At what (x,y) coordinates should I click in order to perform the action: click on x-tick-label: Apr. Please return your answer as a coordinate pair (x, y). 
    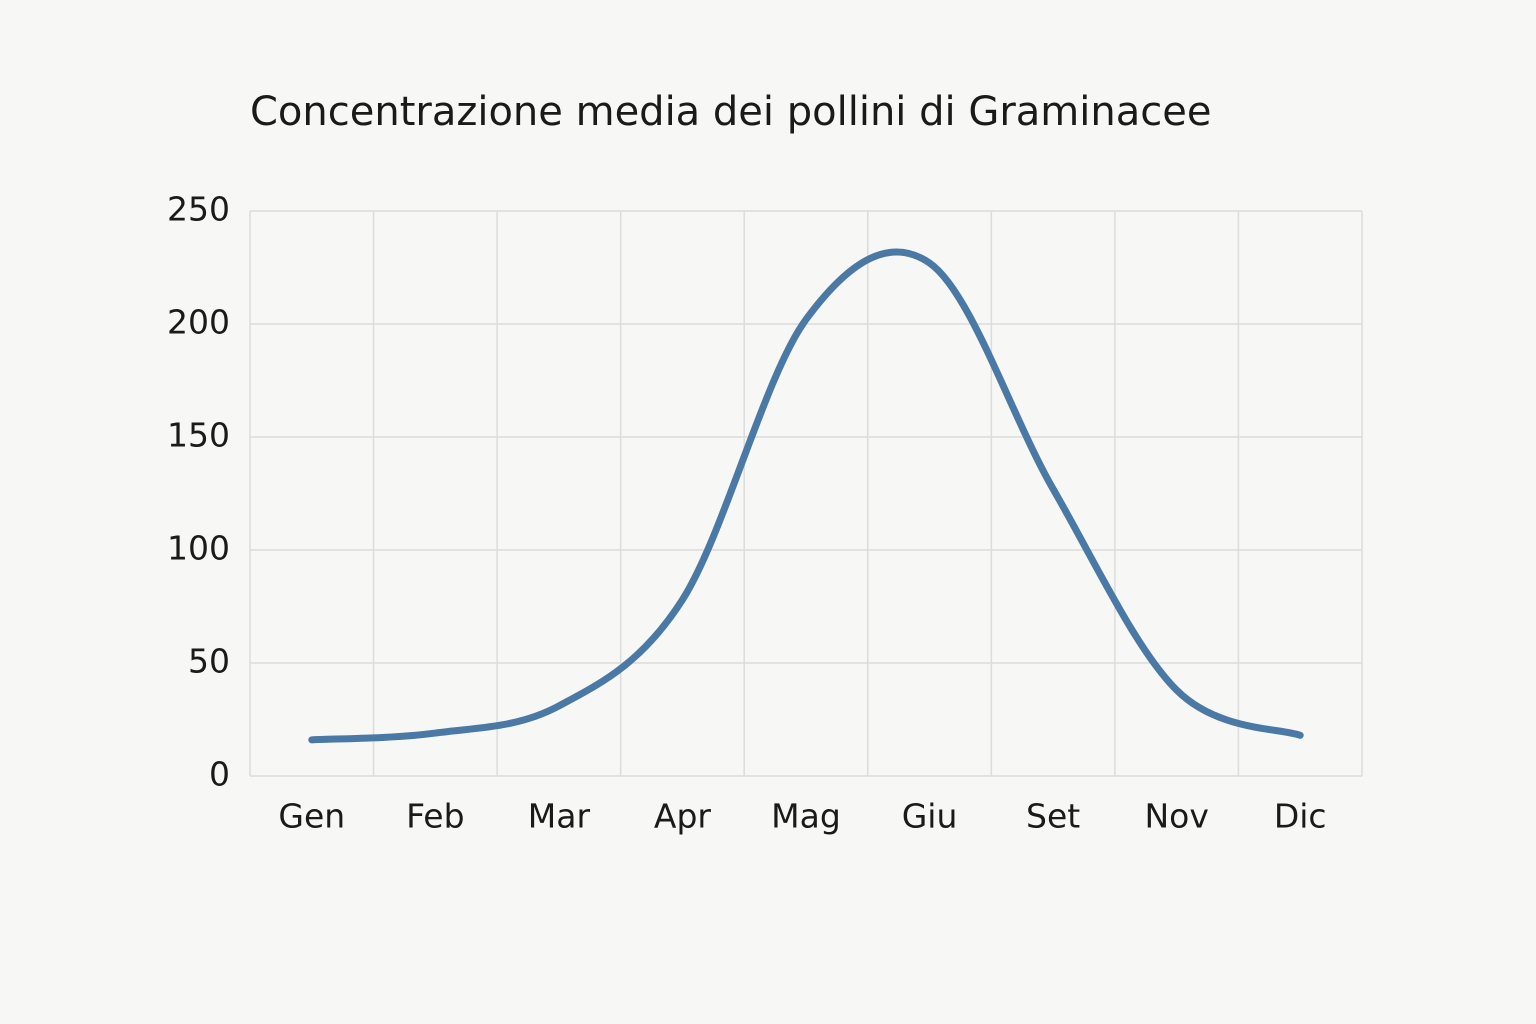
    Looking at the image, I should click on (683, 816).